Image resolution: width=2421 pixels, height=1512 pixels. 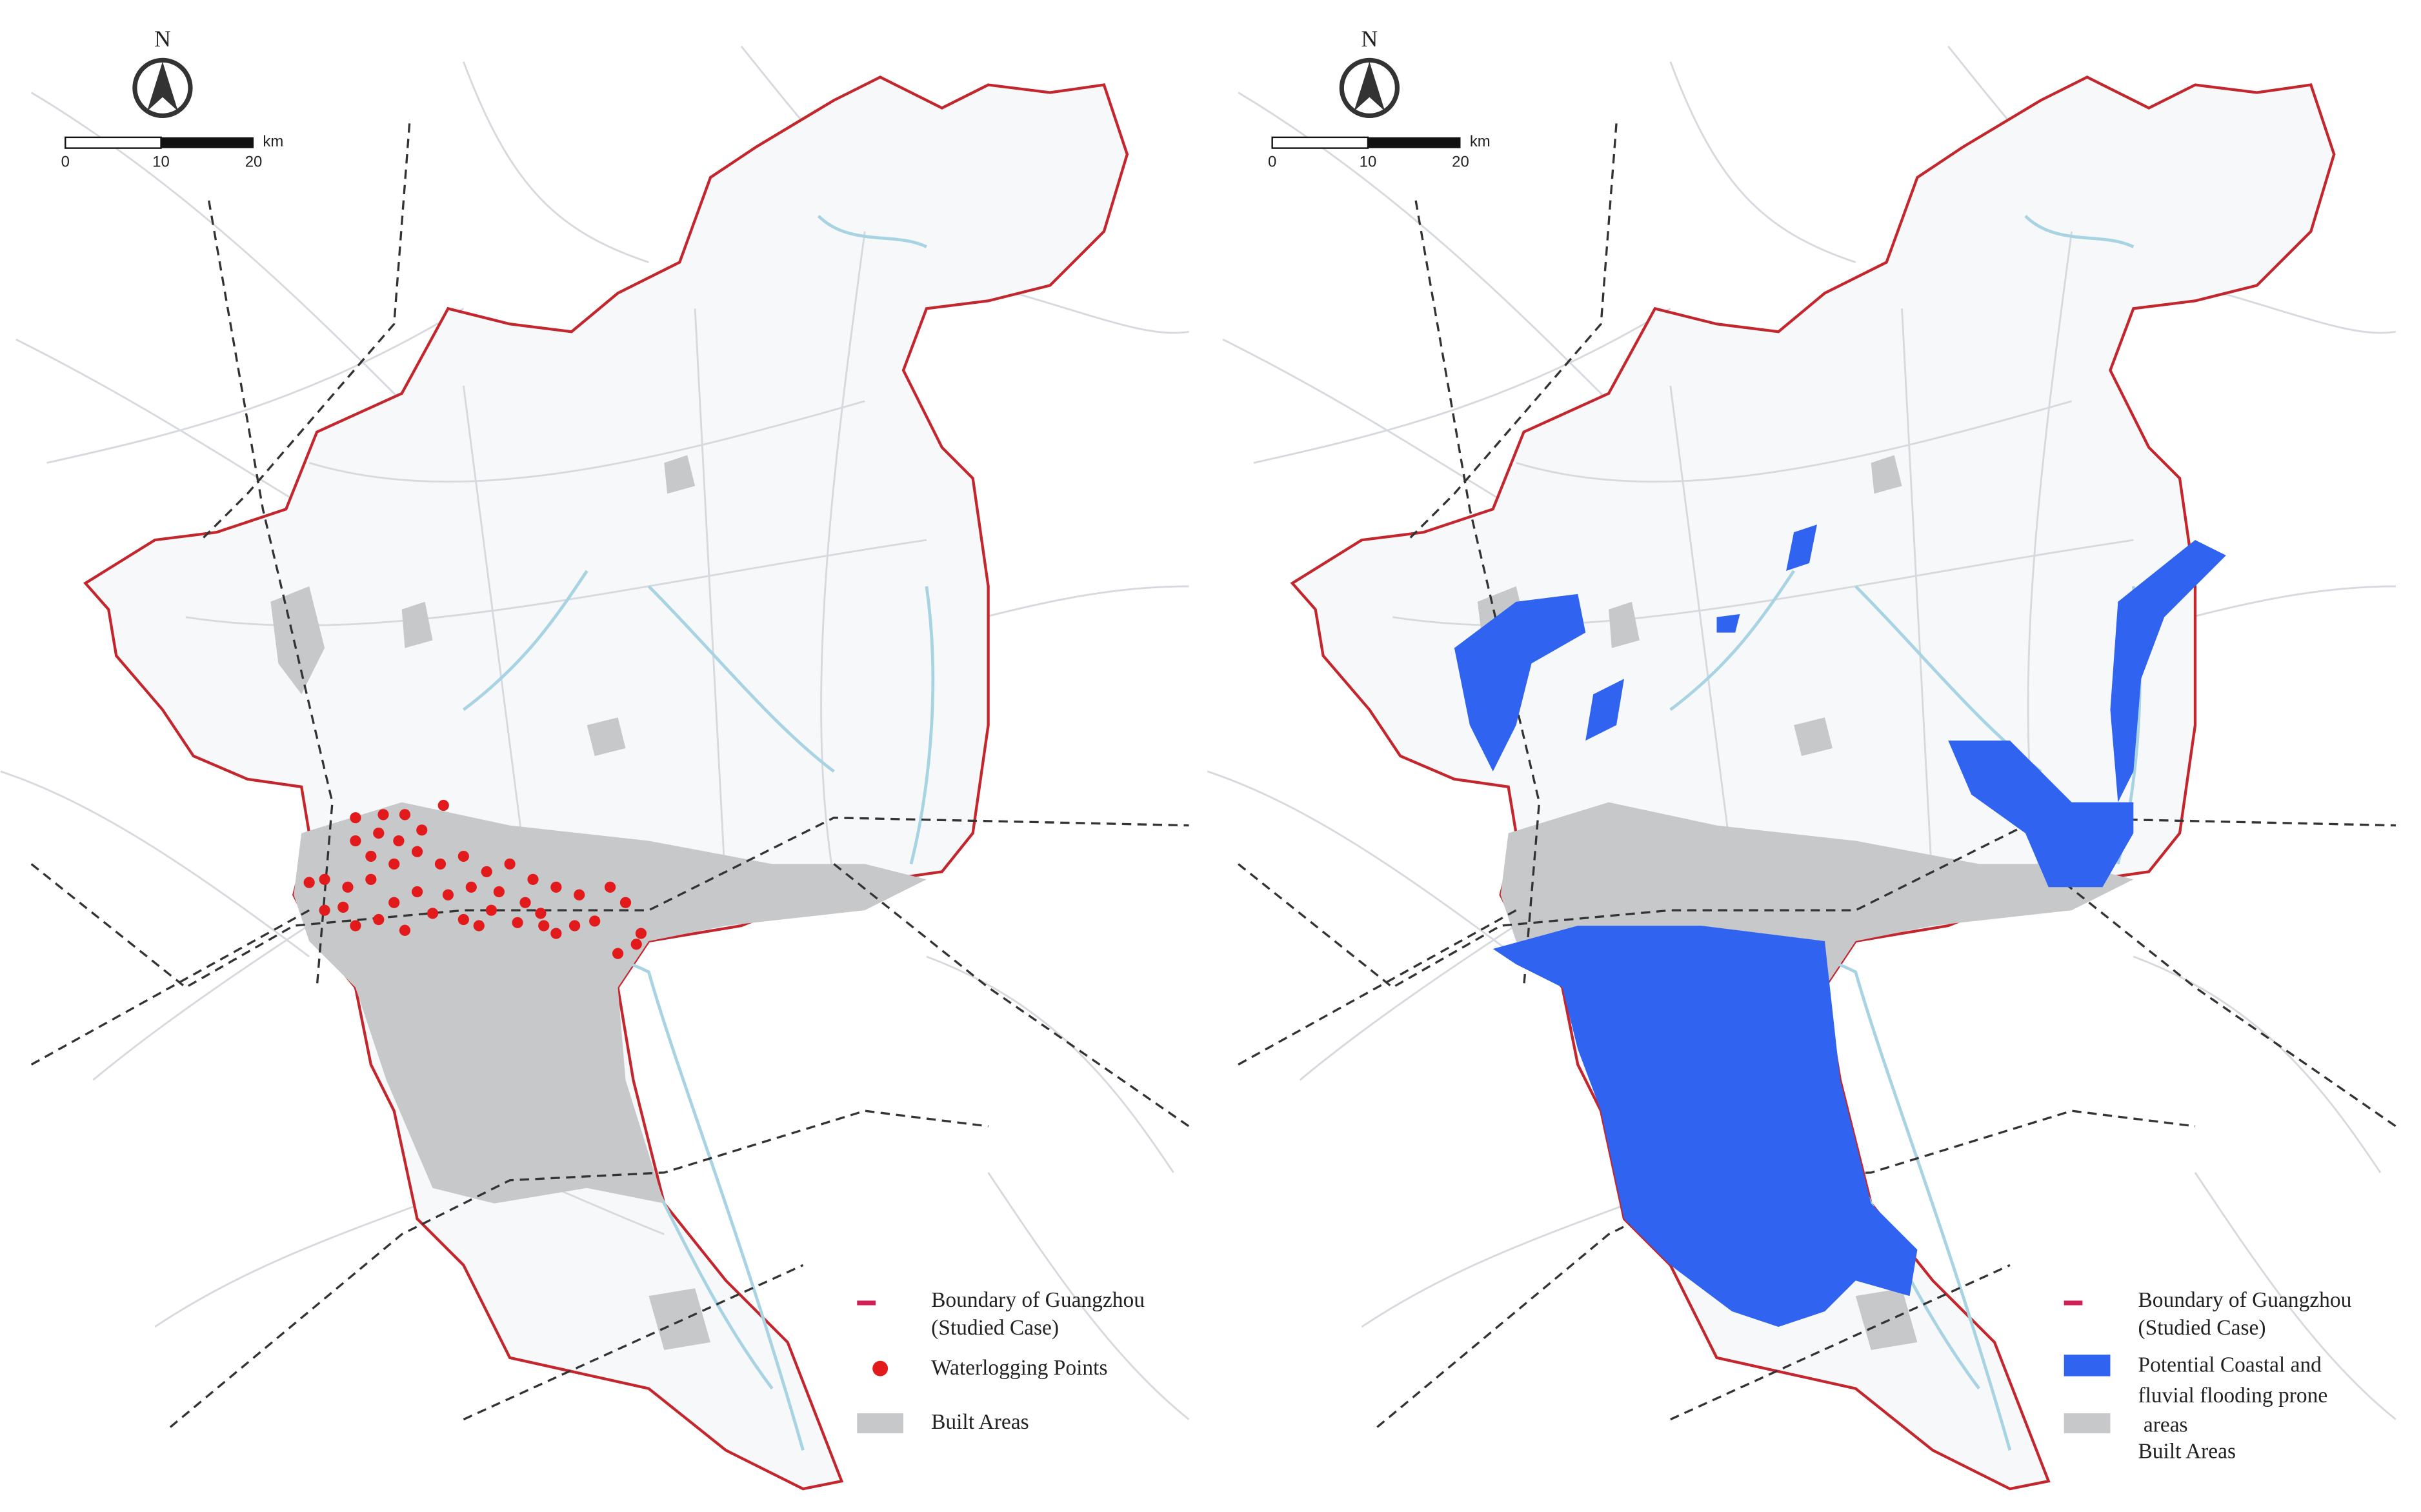 What do you see at coordinates (2230, 1365) in the screenshot?
I see `legend-label: Potential Coastal and` at bounding box center [2230, 1365].